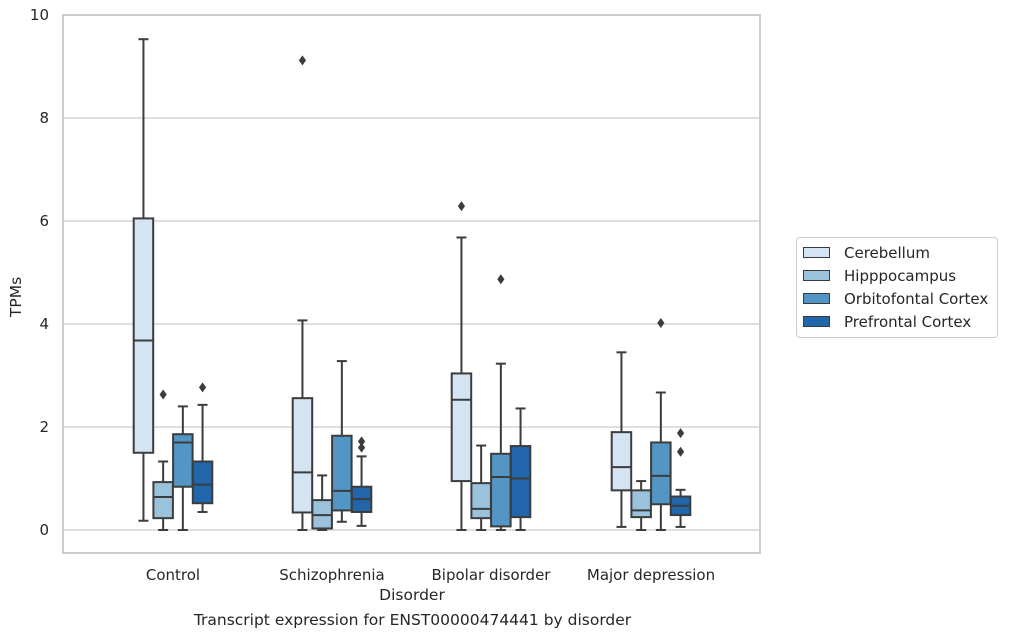 This screenshot has height=640, width=1009. What do you see at coordinates (39, 272) in the screenshot?
I see `y-axis-ticks: 0 2 4 6 8 10` at bounding box center [39, 272].